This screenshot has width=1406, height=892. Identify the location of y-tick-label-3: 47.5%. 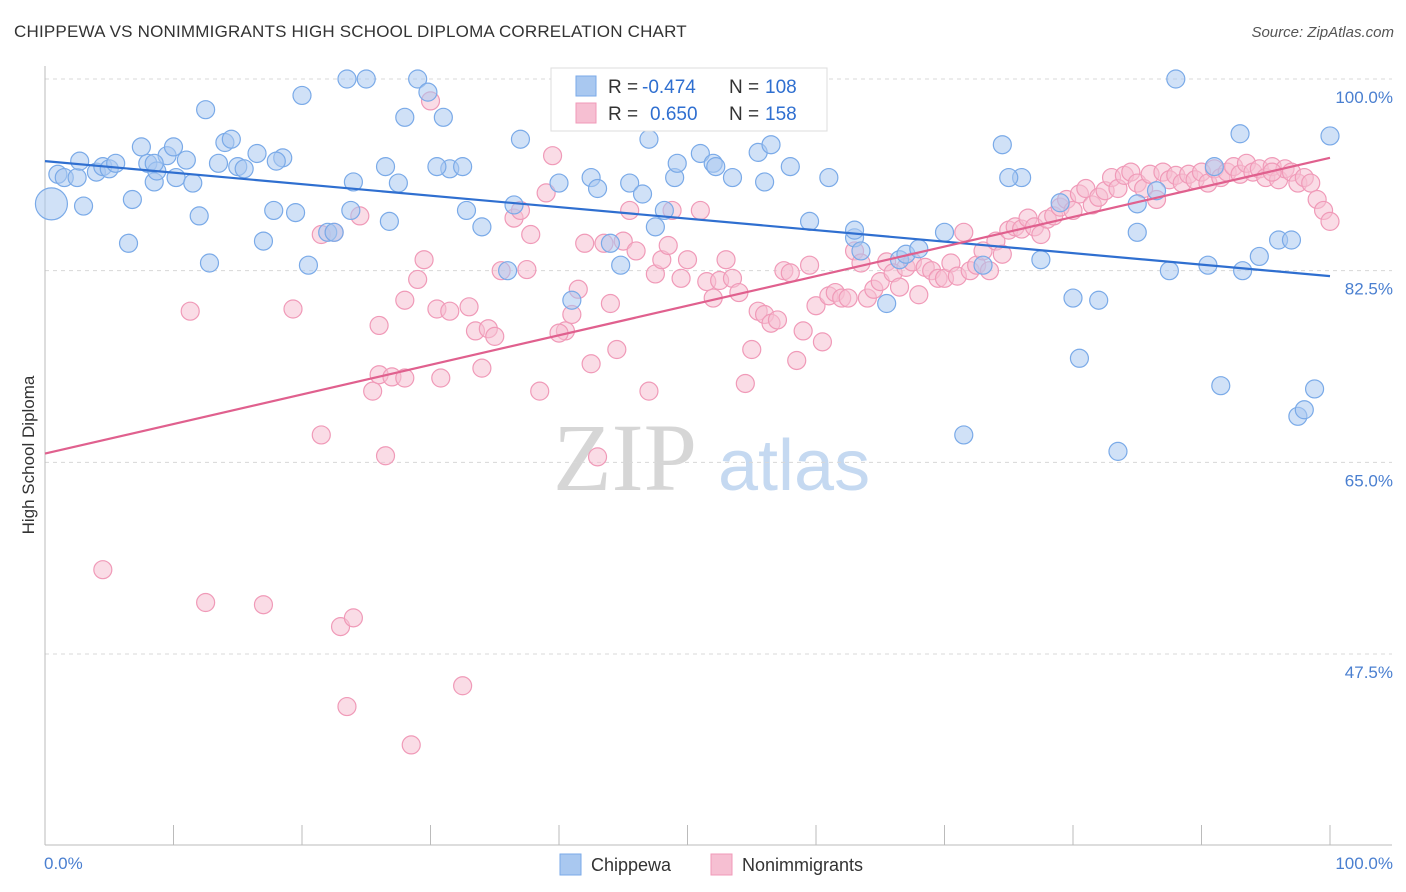
(1369, 672).